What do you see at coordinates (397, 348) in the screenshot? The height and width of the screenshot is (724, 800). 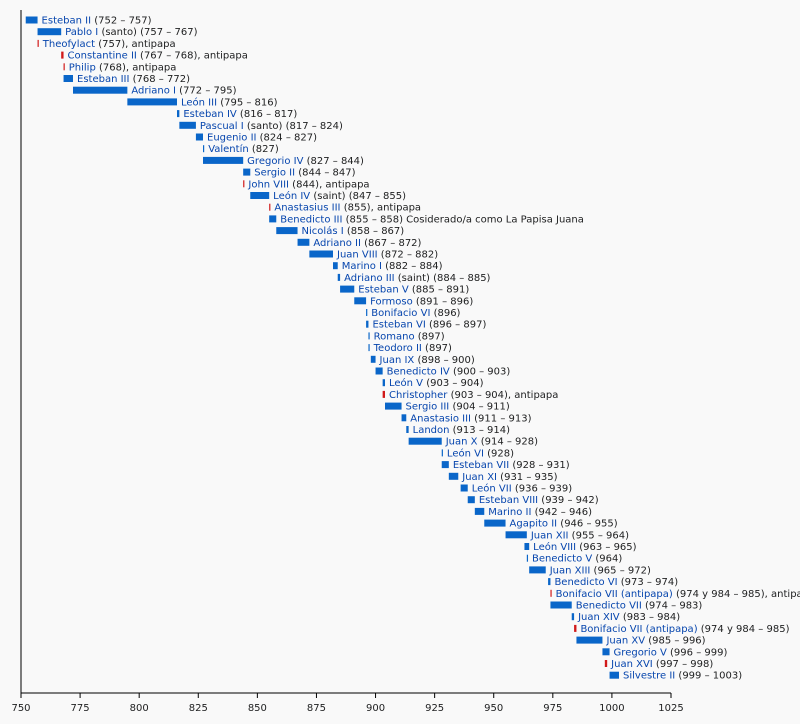 I see `pope-name-link: Teodoro II` at bounding box center [397, 348].